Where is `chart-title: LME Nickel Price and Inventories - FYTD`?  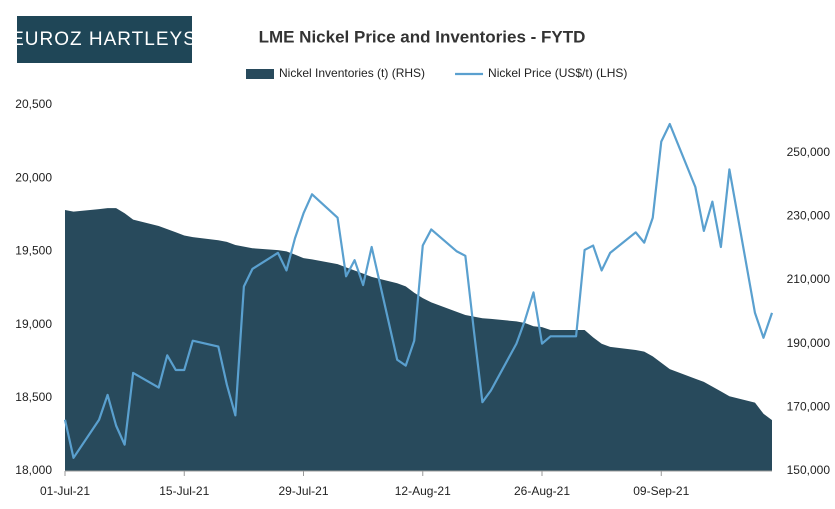 chart-title: LME Nickel Price and Inventories - FYTD is located at coordinates (422, 36).